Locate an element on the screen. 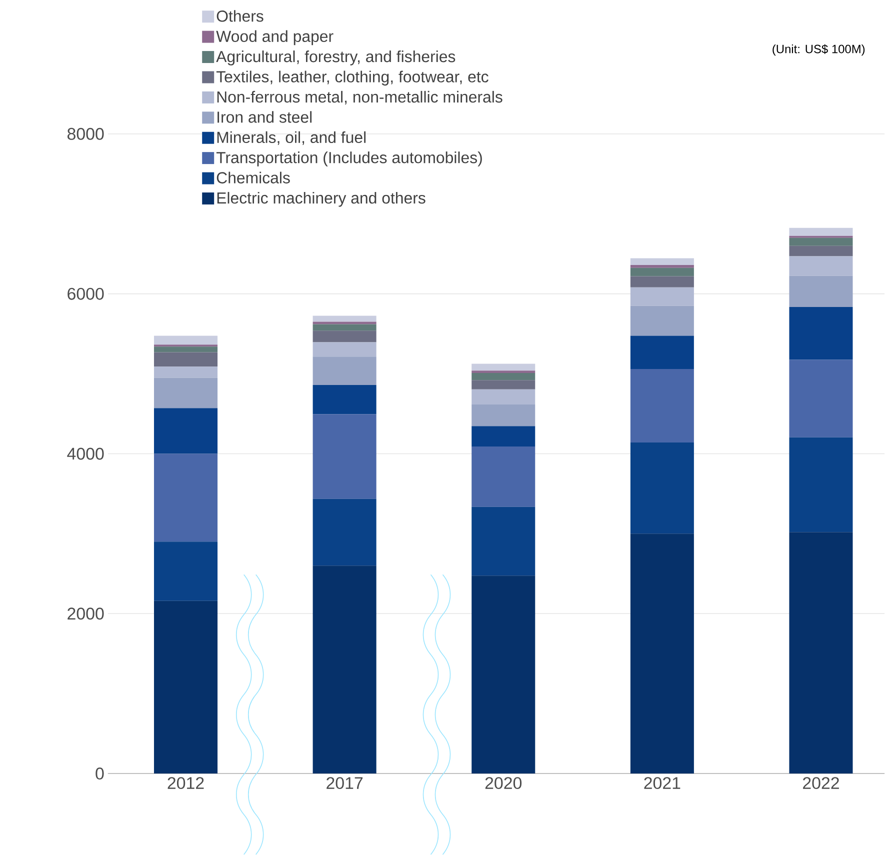 This screenshot has height=855, width=885. legend-label: Wood and paper is located at coordinates (275, 38).